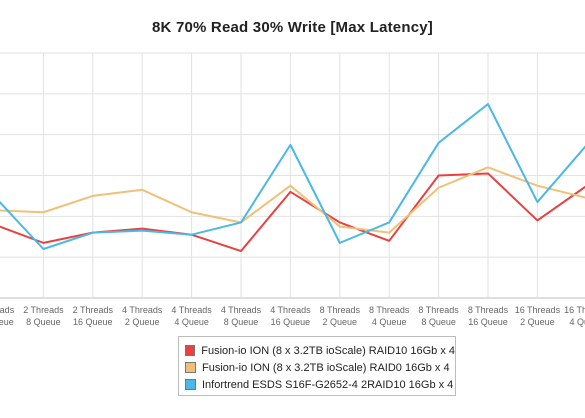 The width and height of the screenshot is (585, 418). Describe the element at coordinates (142, 316) in the screenshot. I see `x-tick-label: 4 Threads 2 Queue` at that location.